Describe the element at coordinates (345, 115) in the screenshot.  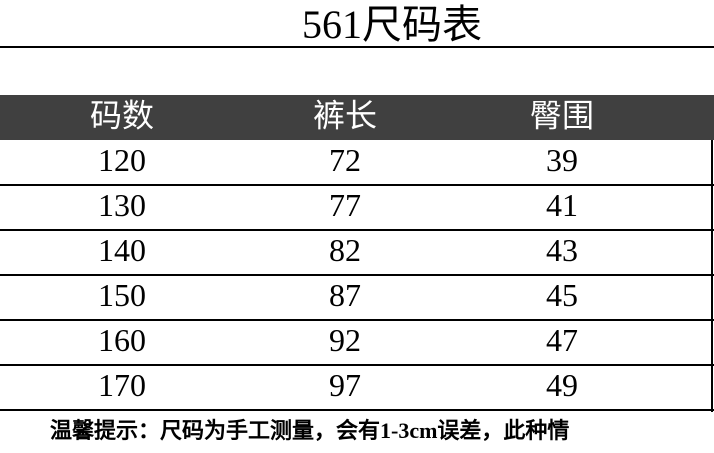
I see `header-cell: 裤长` at that location.